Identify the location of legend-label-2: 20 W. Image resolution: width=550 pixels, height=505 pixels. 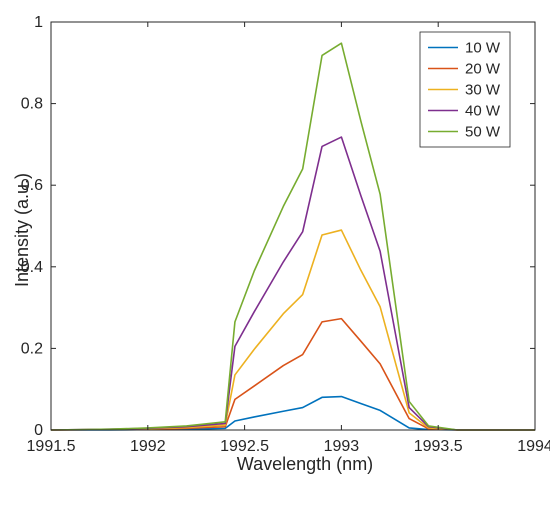
(483, 69).